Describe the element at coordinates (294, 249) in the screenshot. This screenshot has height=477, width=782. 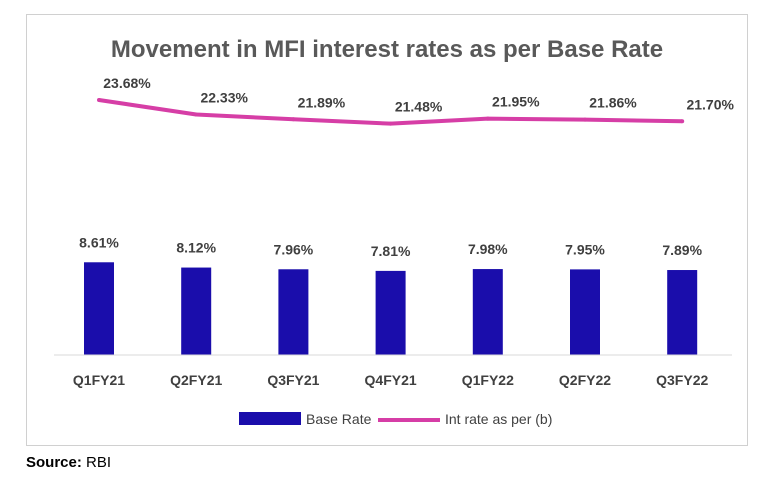
I see `bar-data-label: 7.96%` at that location.